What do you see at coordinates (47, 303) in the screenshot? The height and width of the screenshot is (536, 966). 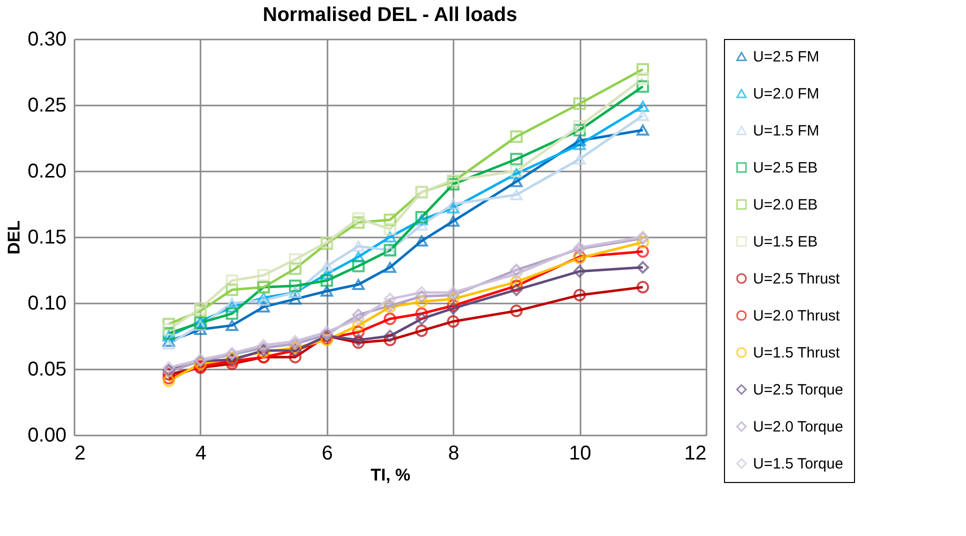 I see `y-tick-label: 0.10` at bounding box center [47, 303].